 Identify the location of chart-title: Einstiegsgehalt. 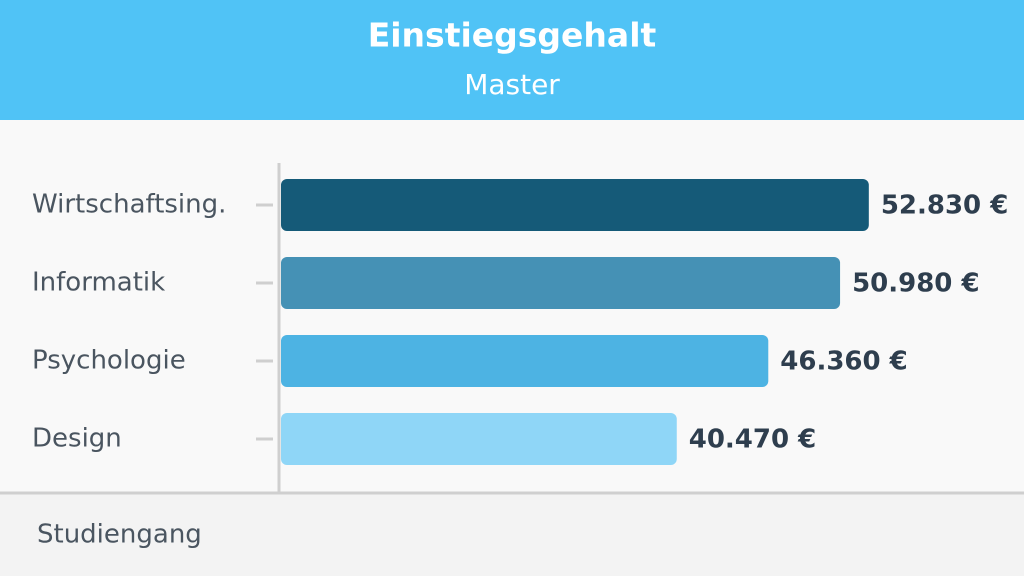
(512, 35).